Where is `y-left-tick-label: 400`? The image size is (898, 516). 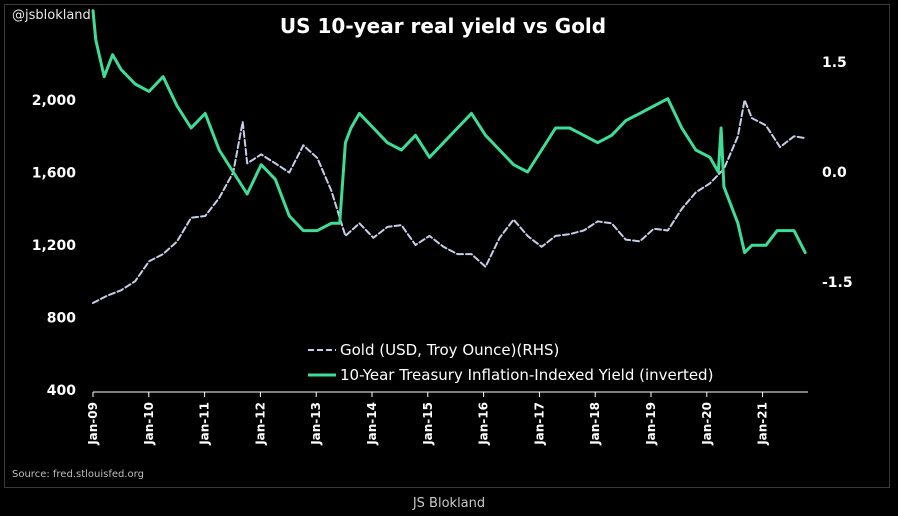 y-left-tick-label: 400 is located at coordinates (61, 391).